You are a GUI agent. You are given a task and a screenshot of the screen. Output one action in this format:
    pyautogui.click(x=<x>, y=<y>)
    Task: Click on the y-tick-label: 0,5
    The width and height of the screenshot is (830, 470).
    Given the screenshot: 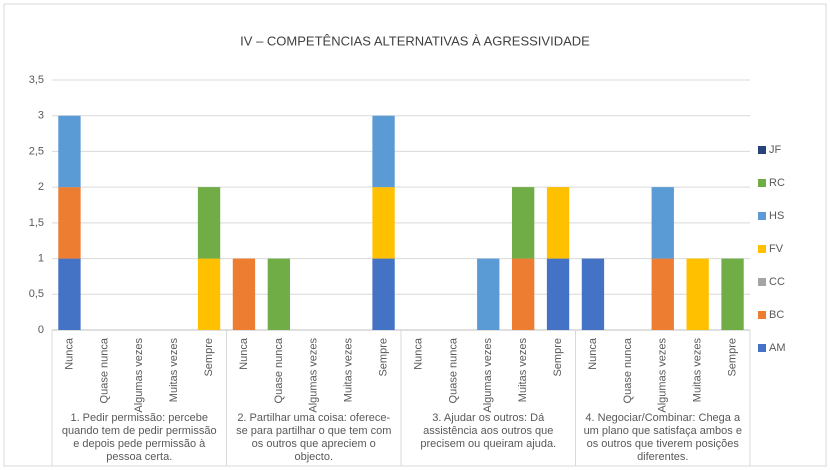 What is the action you would take?
    pyautogui.click(x=36, y=294)
    